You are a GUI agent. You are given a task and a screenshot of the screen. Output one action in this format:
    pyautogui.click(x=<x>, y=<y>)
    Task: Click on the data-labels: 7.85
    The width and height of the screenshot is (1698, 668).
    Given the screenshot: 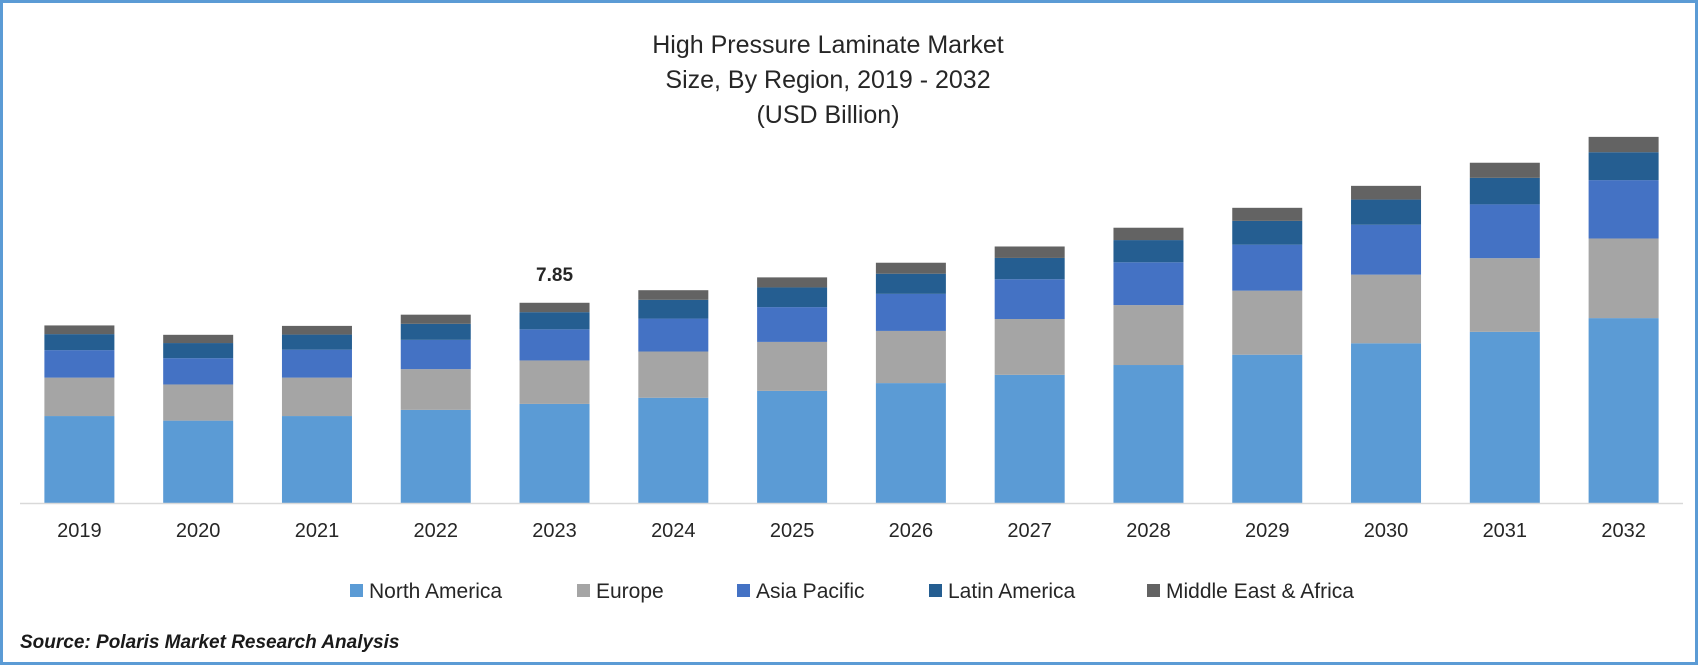 What is the action you would take?
    pyautogui.click(x=554, y=275)
    